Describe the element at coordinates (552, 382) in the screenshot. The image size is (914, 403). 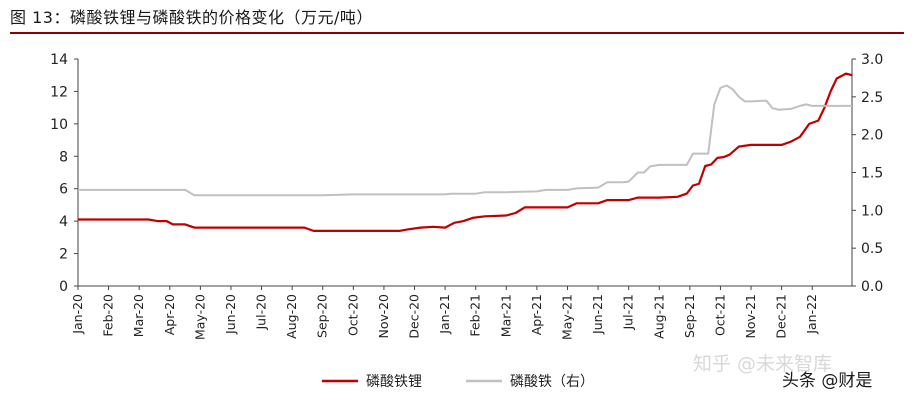
I see `legend-label-iron-phosphate: 磷酸铁（右）` at that location.